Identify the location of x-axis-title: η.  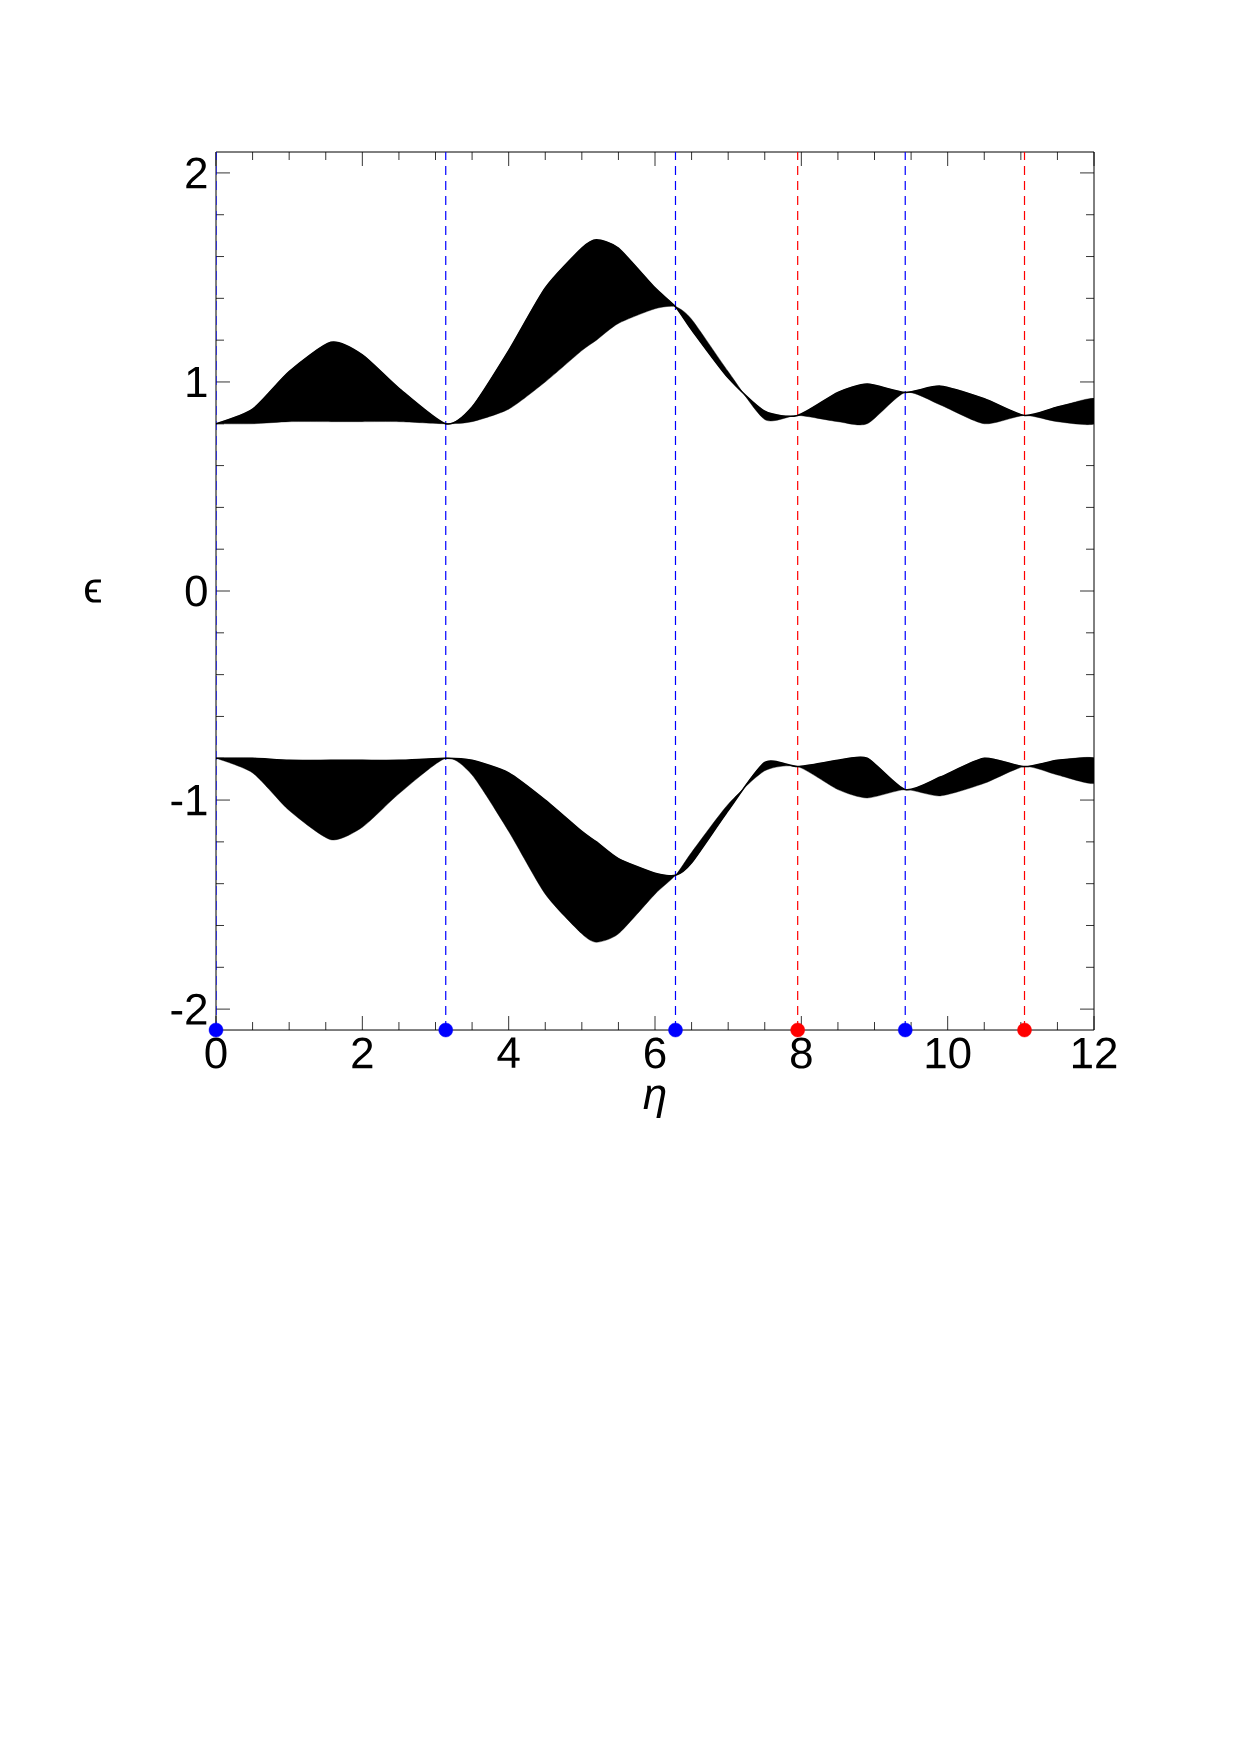
(654, 1102).